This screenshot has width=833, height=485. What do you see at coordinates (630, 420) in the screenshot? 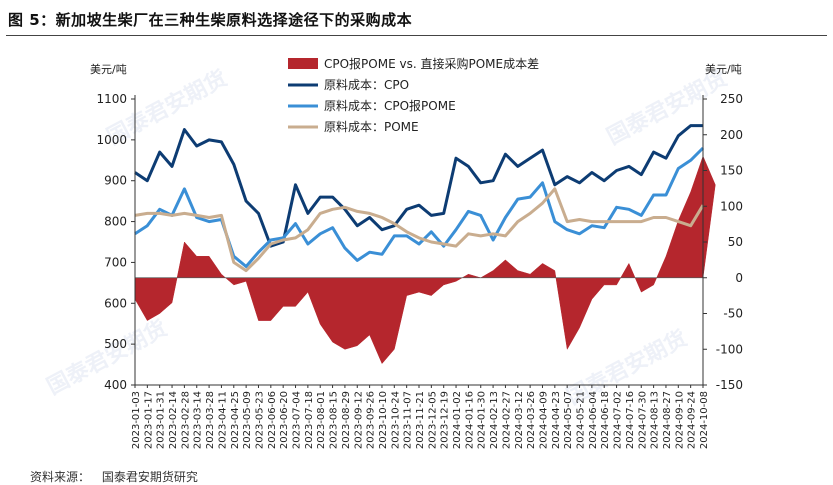
I see `x-tick-label: 2024-07-16` at bounding box center [630, 420].